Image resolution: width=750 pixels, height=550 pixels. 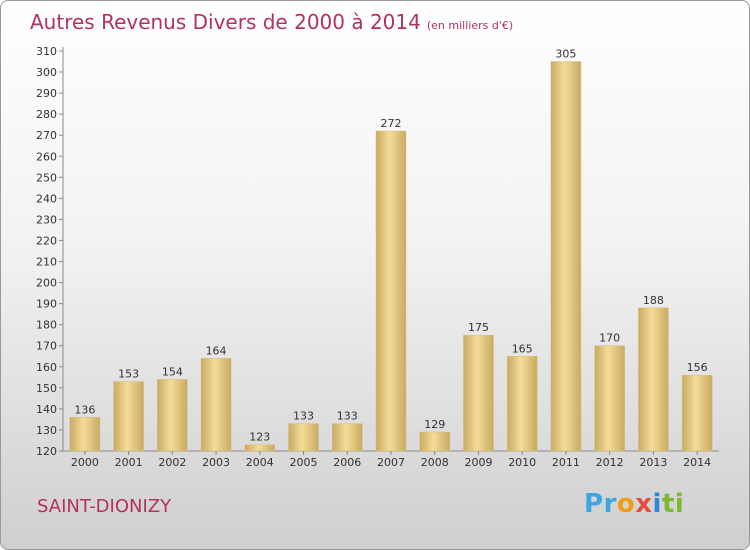 I want to click on x-tick-label: 2011, so click(x=566, y=462).